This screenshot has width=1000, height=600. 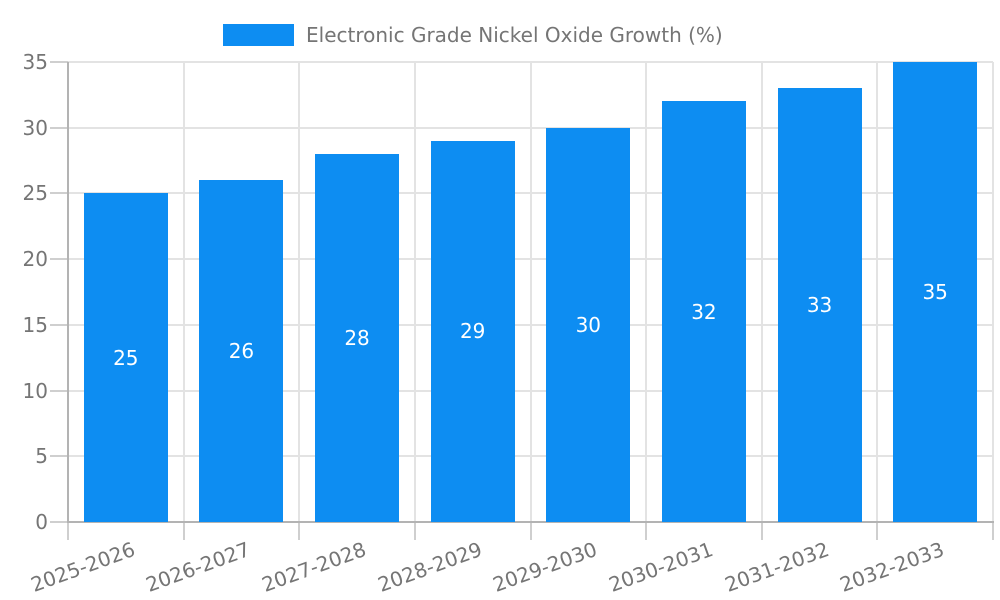 I want to click on x-tick-label: 2028-2029, so click(x=429, y=567).